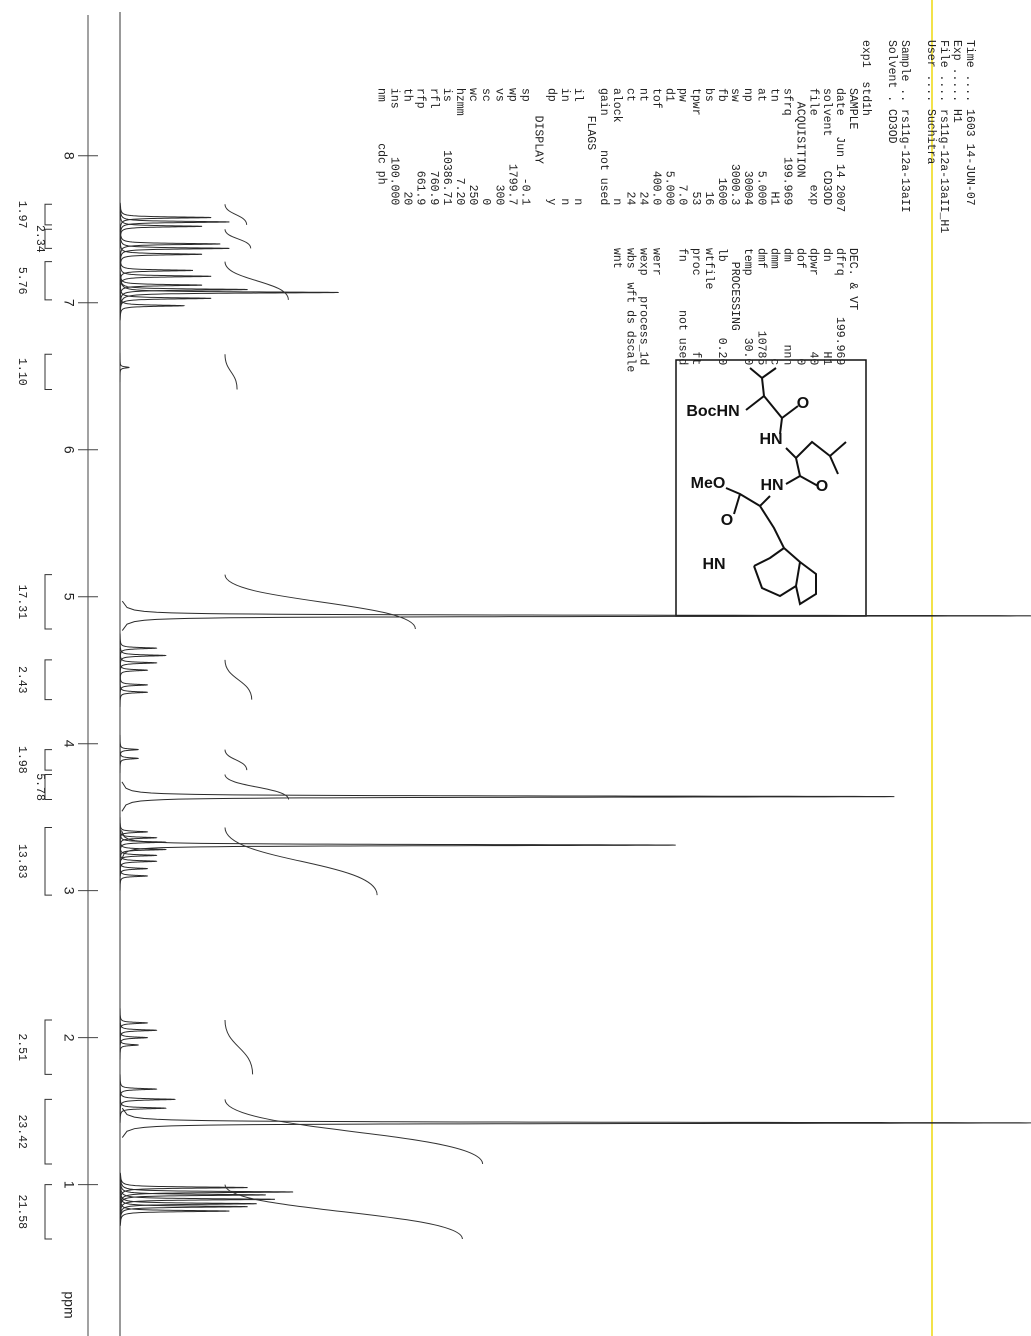 This screenshot has width=1031, height=1336. What do you see at coordinates (21, 680) in the screenshot?
I see `integral-label: 2.43` at bounding box center [21, 680].